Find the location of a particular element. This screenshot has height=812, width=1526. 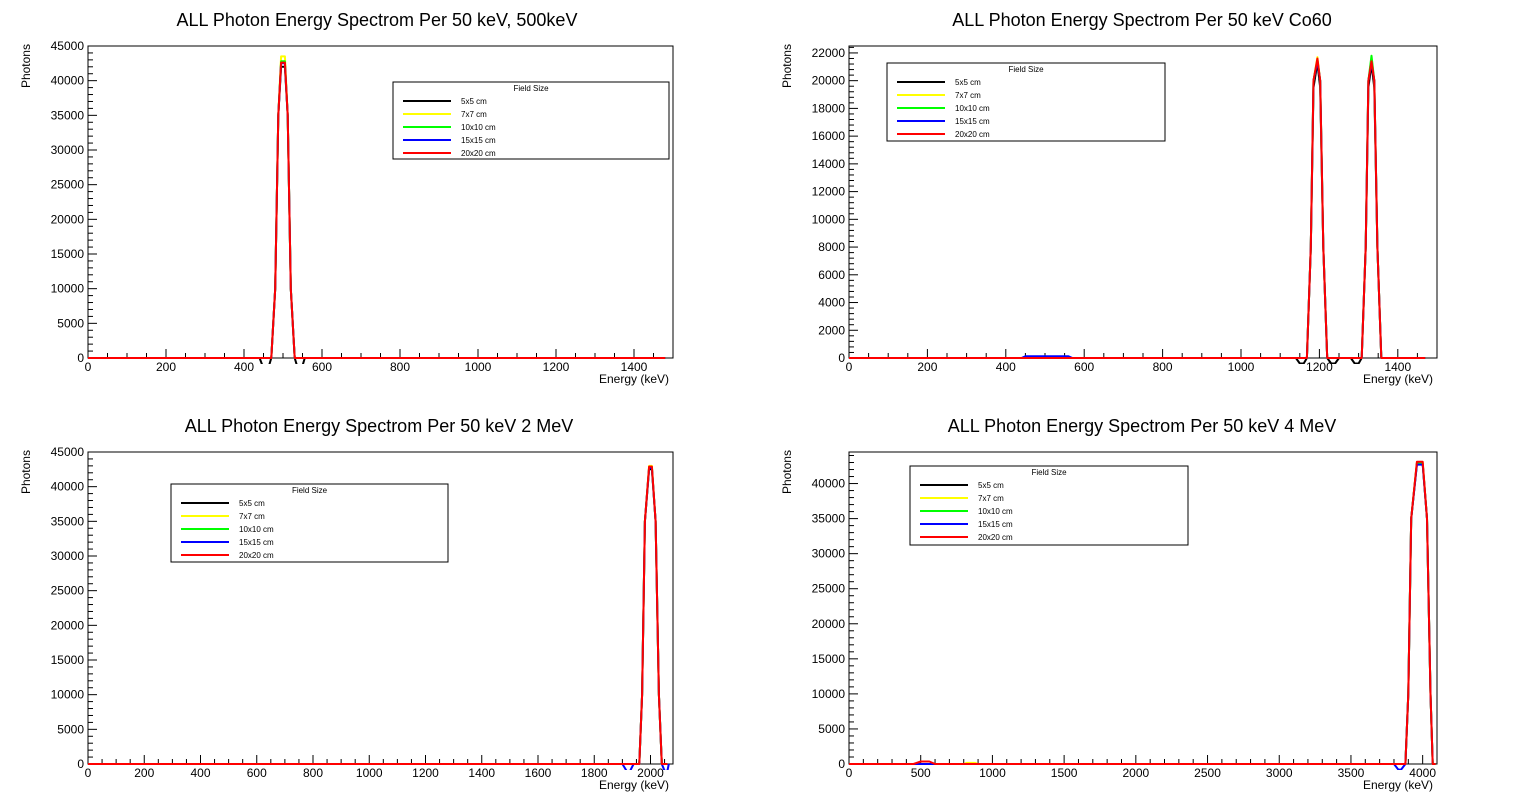

x-tick-label: 2500 is located at coordinates (1207, 773).